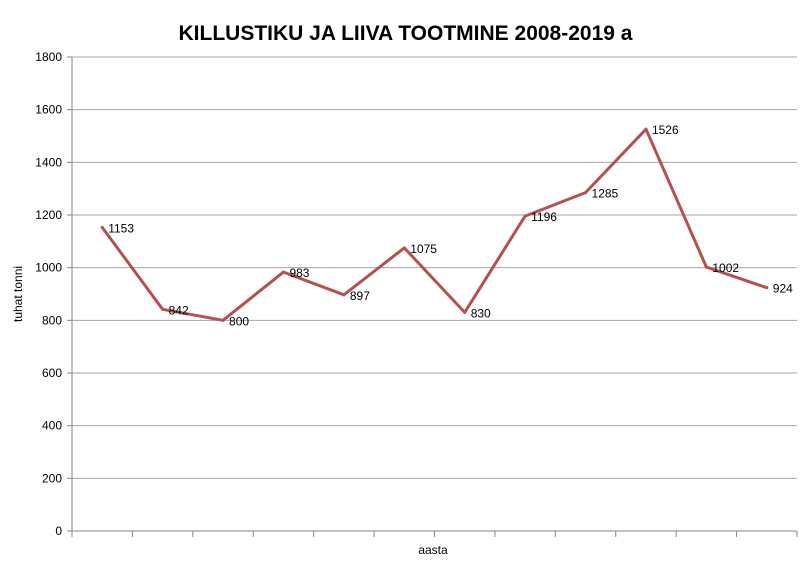 The image size is (811, 578). What do you see at coordinates (58, 531) in the screenshot?
I see `y-tick-label: 0` at bounding box center [58, 531].